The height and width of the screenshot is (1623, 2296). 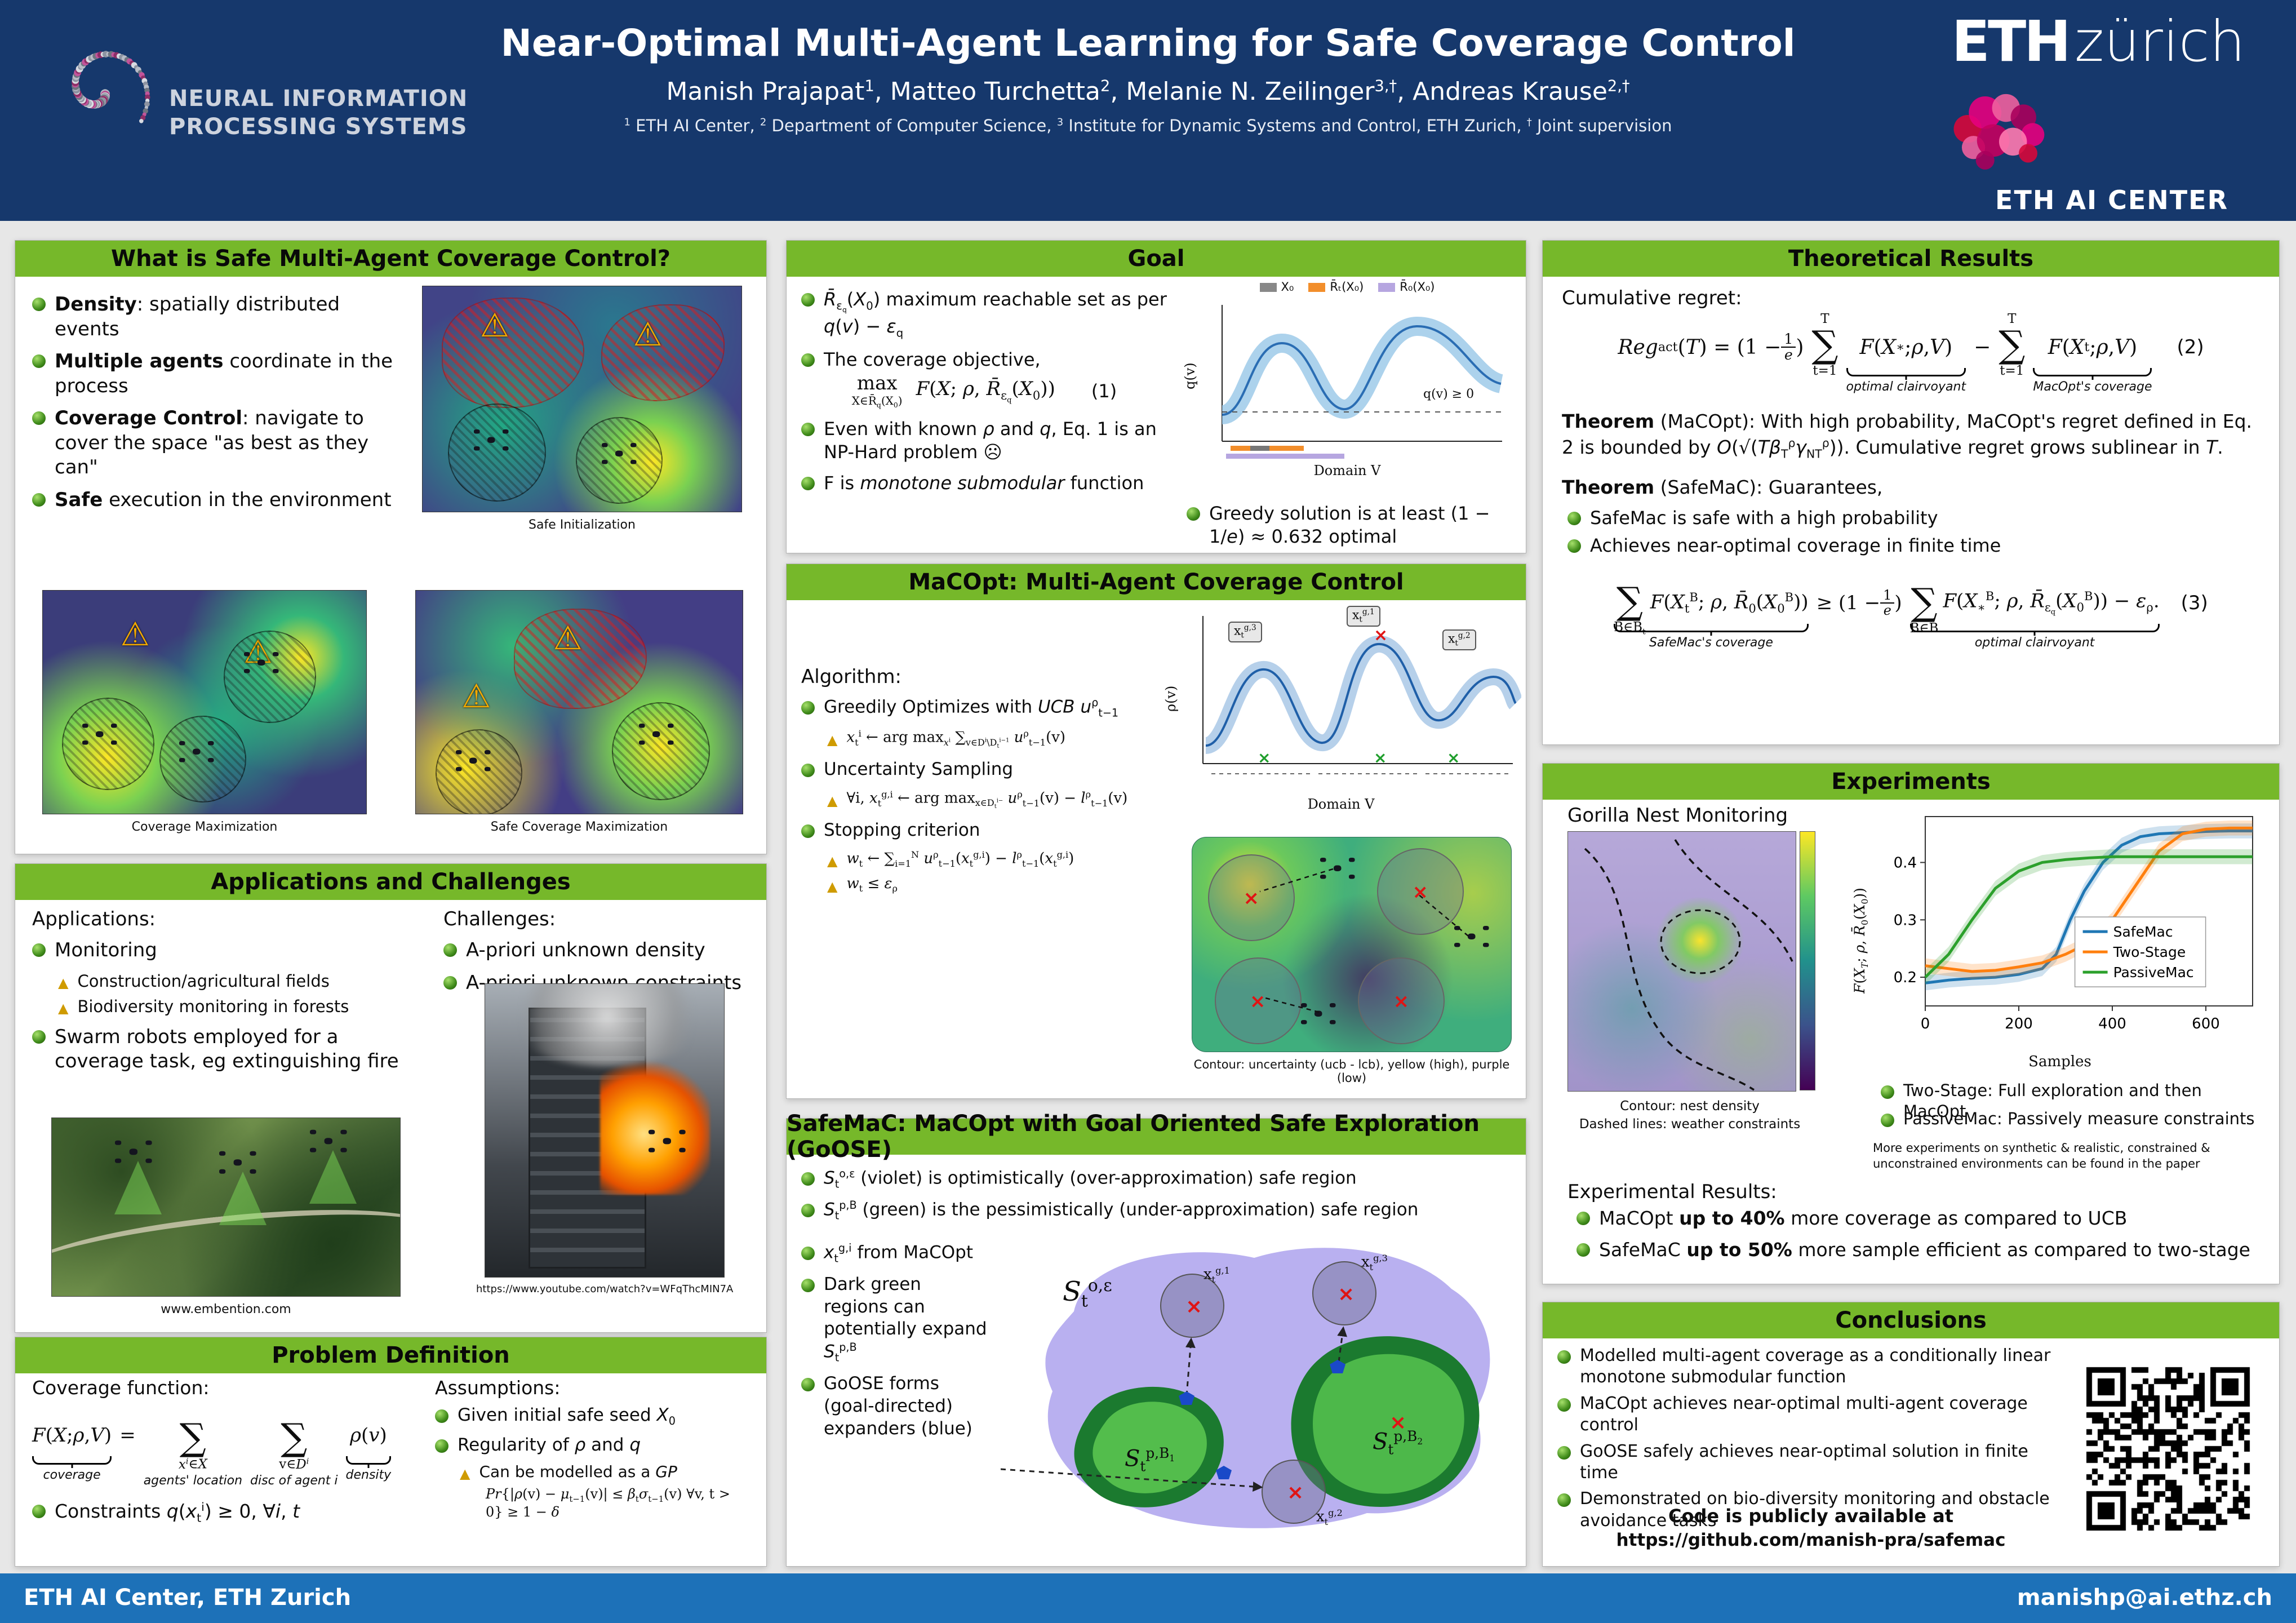 What do you see at coordinates (1811, 1540) in the screenshot?
I see `code-link: https://github.com/manish-pra/safemac` at bounding box center [1811, 1540].